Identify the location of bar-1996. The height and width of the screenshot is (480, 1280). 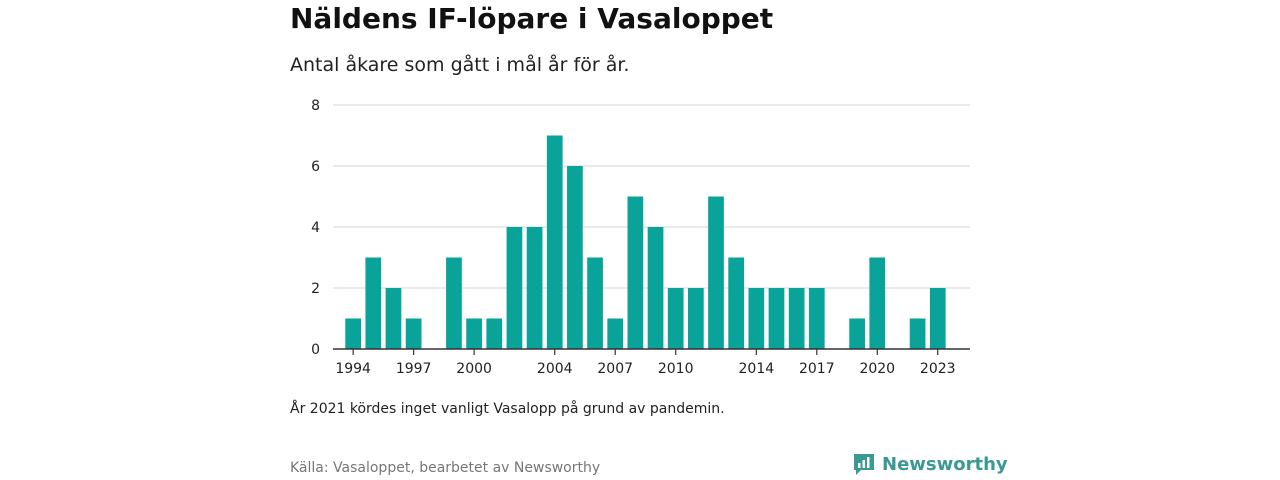
(393, 318).